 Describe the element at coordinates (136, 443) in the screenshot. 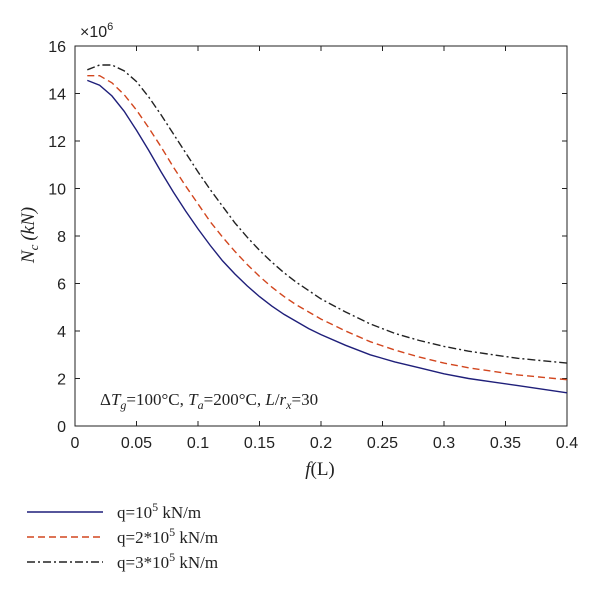

I see `x-tick-label: 0.05` at that location.